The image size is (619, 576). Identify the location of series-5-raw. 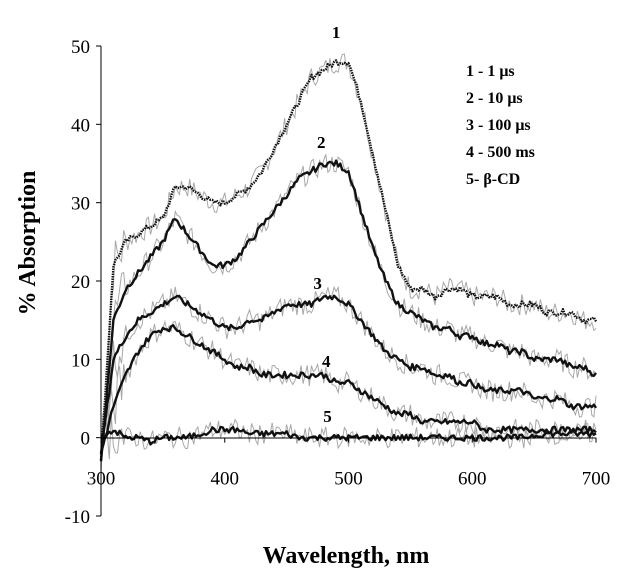
(348, 437).